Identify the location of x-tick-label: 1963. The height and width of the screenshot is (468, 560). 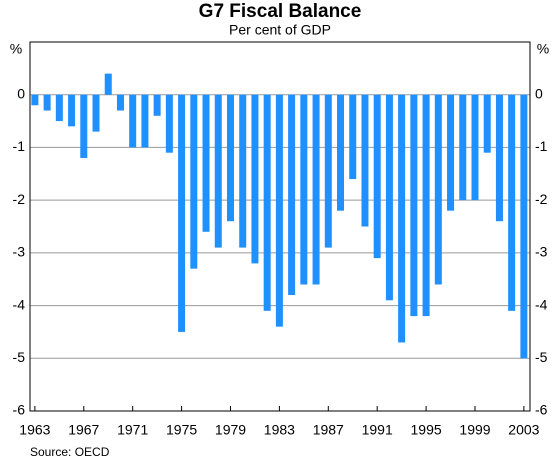
(34, 430).